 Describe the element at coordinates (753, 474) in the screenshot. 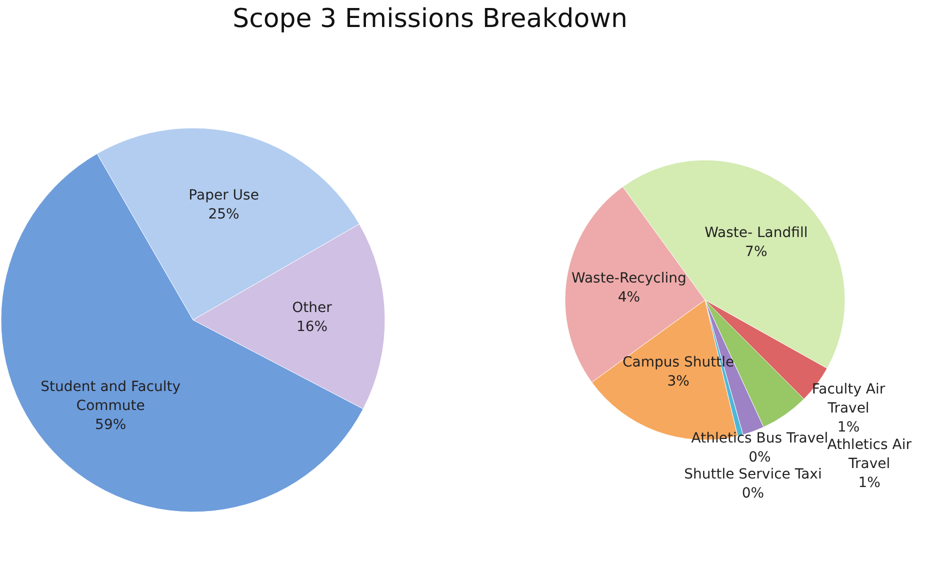

I see `slice-label: Shuttle Service Taxi` at that location.